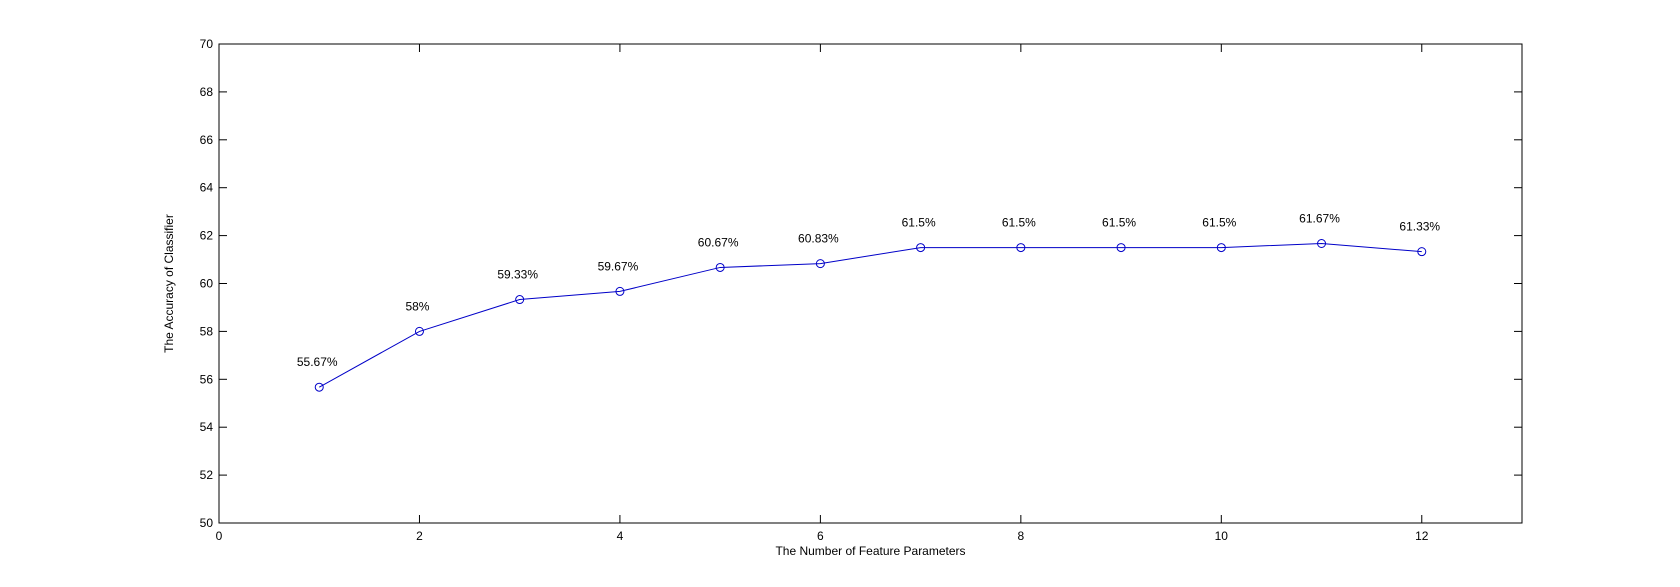 Image resolution: width=1680 pixels, height=587 pixels. Describe the element at coordinates (219, 536) in the screenshot. I see `x-tick-label: 0` at that location.